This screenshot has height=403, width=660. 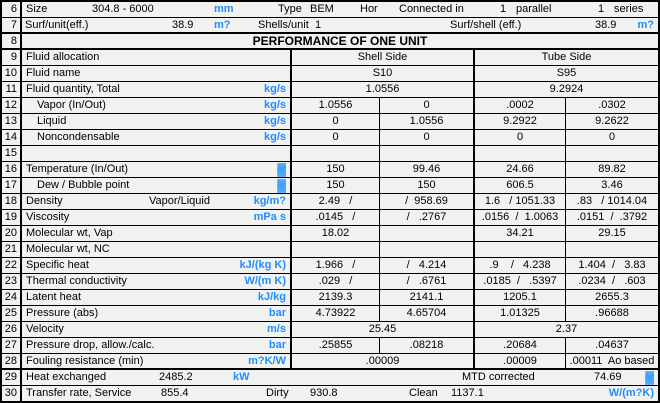 What do you see at coordinates (12, 217) in the screenshot?
I see `row-number: 19` at bounding box center [12, 217].